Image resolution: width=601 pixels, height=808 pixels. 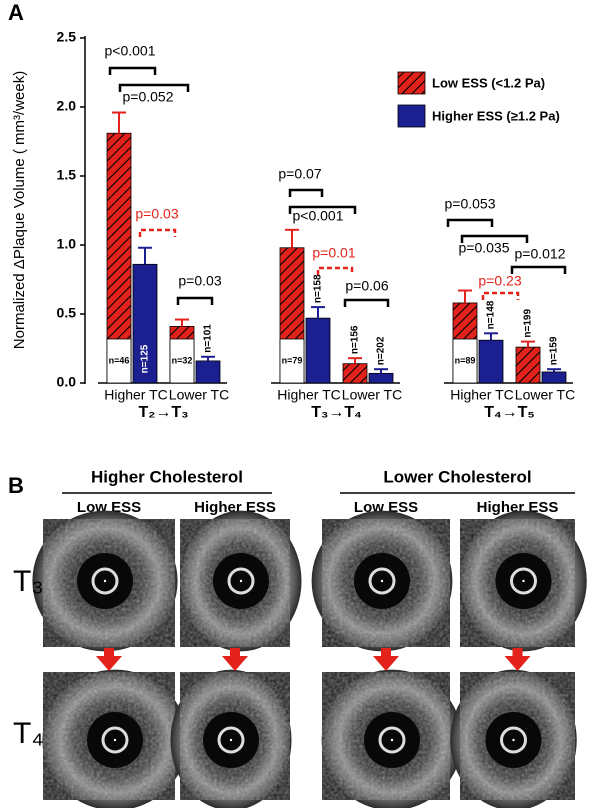 What do you see at coordinates (208, 338) in the screenshot?
I see `n-label: n=101` at bounding box center [208, 338].